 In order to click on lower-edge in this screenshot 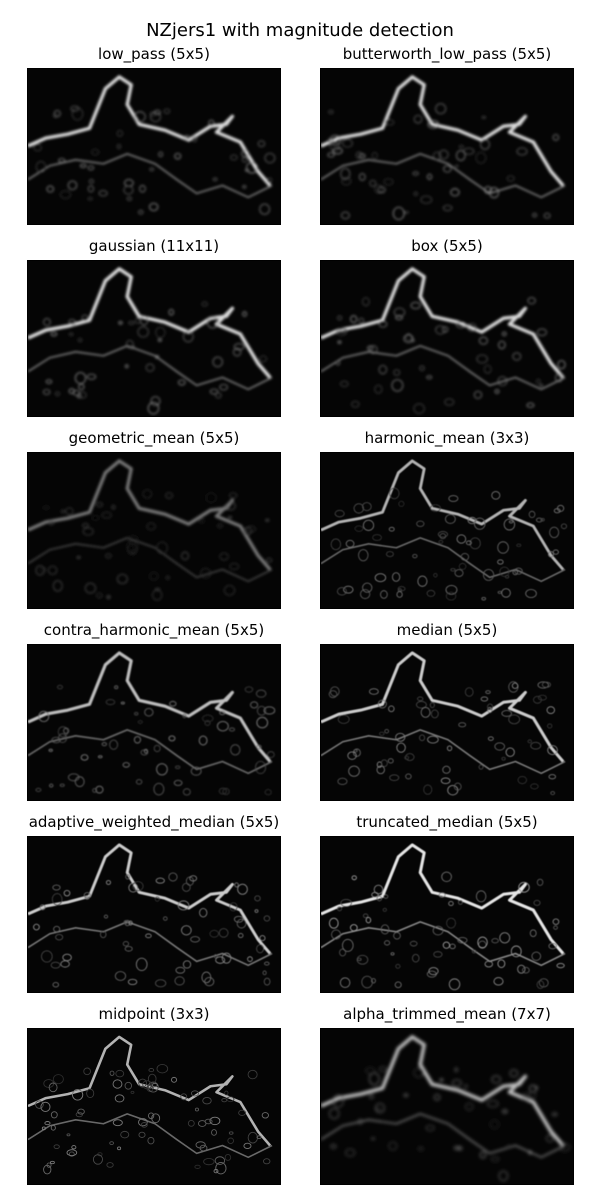, I will do `click(150, 944)`.